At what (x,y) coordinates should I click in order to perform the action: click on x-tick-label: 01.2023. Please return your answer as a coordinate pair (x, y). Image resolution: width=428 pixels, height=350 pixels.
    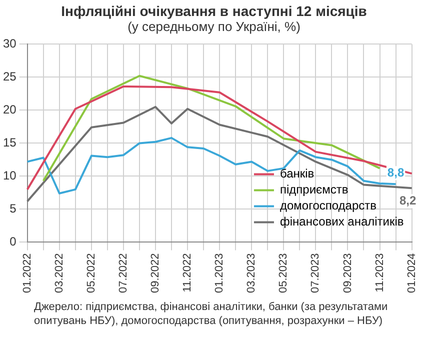
    Looking at the image, I should click on (220, 273).